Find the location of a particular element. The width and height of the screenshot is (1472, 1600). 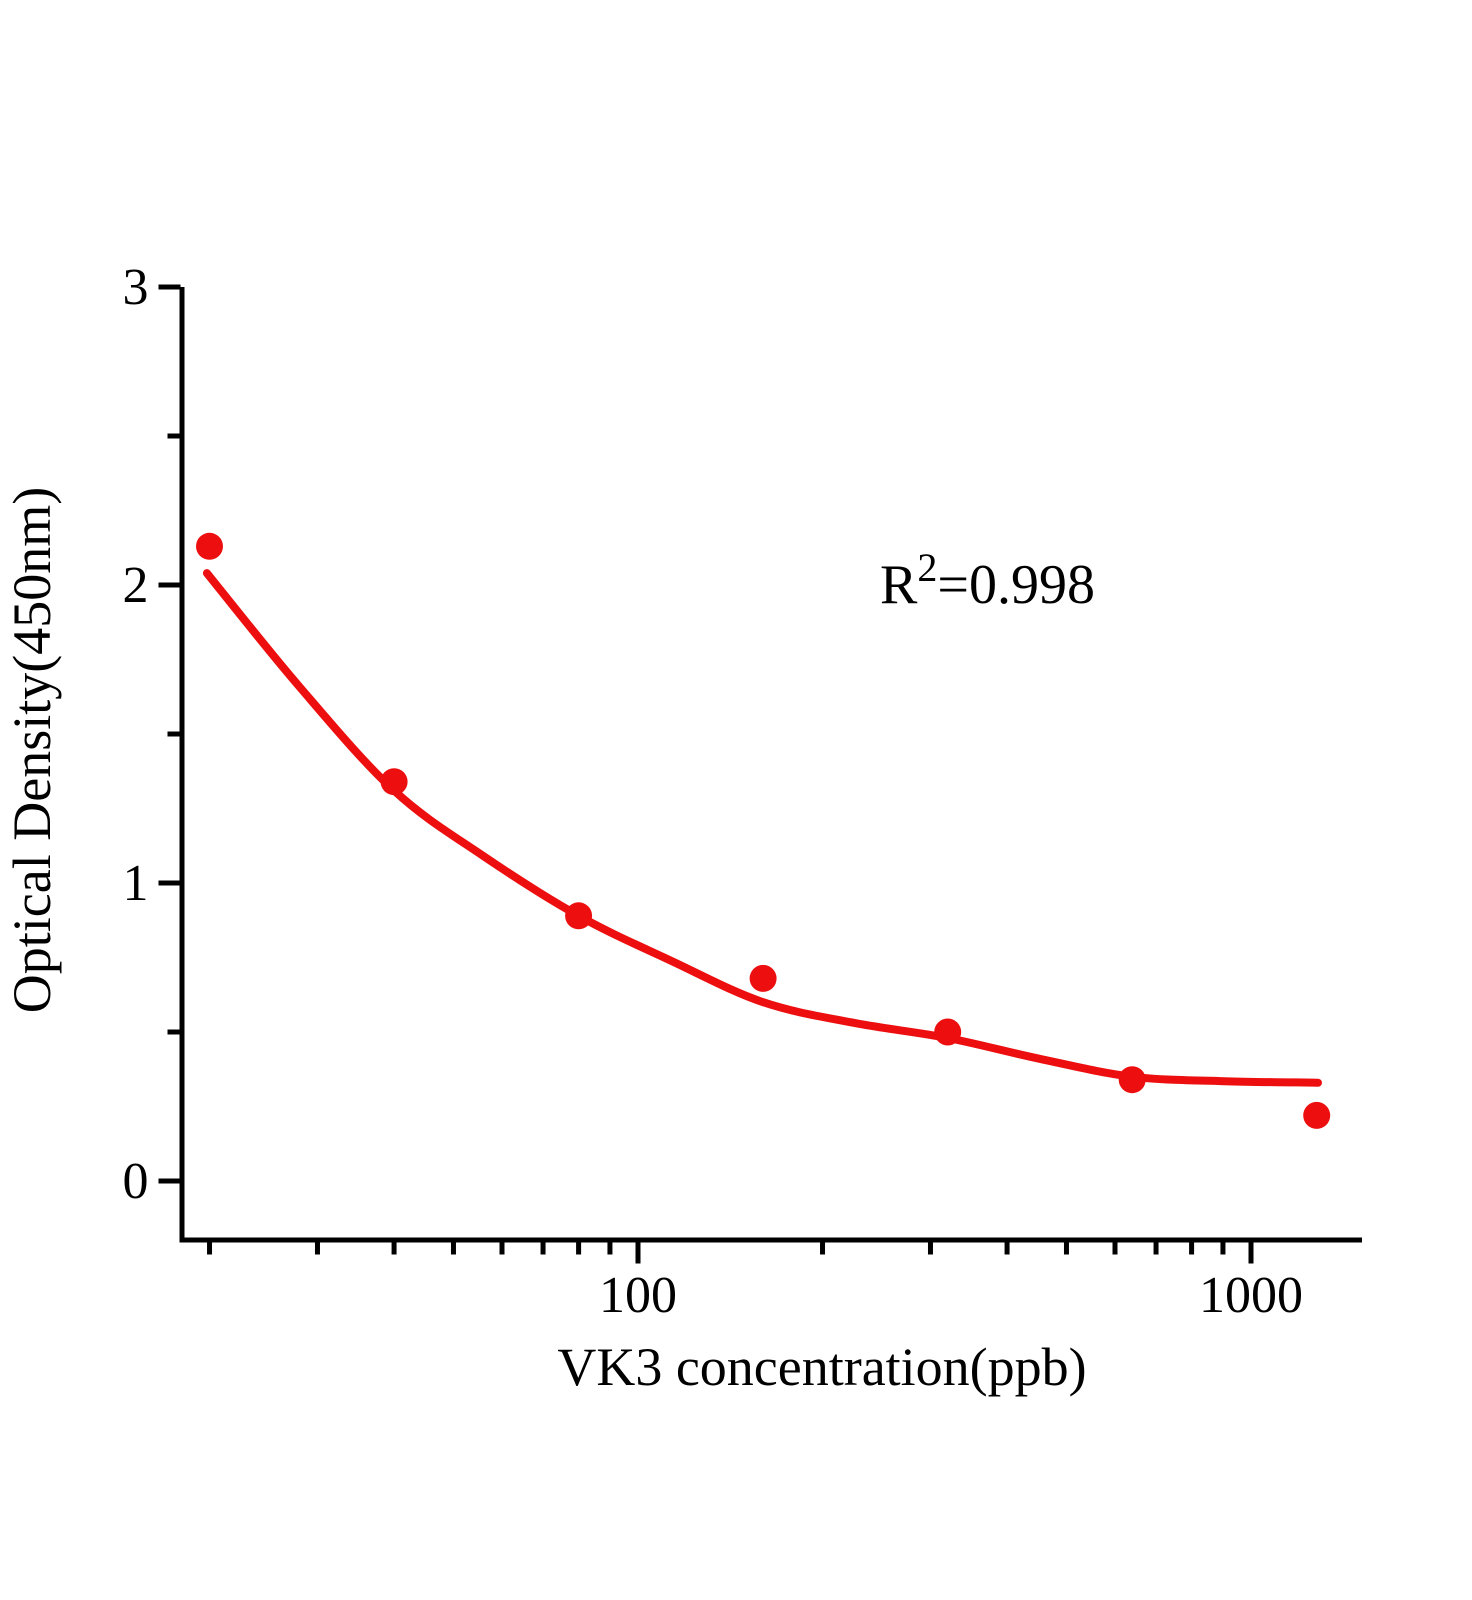

r-squared-annotation: R2=0.998 is located at coordinates (987, 580).